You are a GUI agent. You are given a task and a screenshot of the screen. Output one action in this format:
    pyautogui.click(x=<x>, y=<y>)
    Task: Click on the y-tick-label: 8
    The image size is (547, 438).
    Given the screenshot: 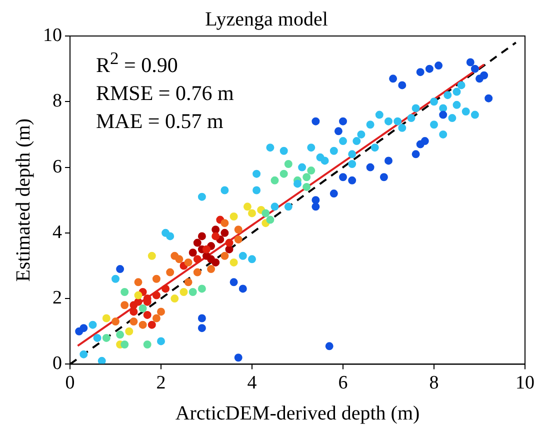 What is the action you would take?
    pyautogui.click(x=57, y=101)
    